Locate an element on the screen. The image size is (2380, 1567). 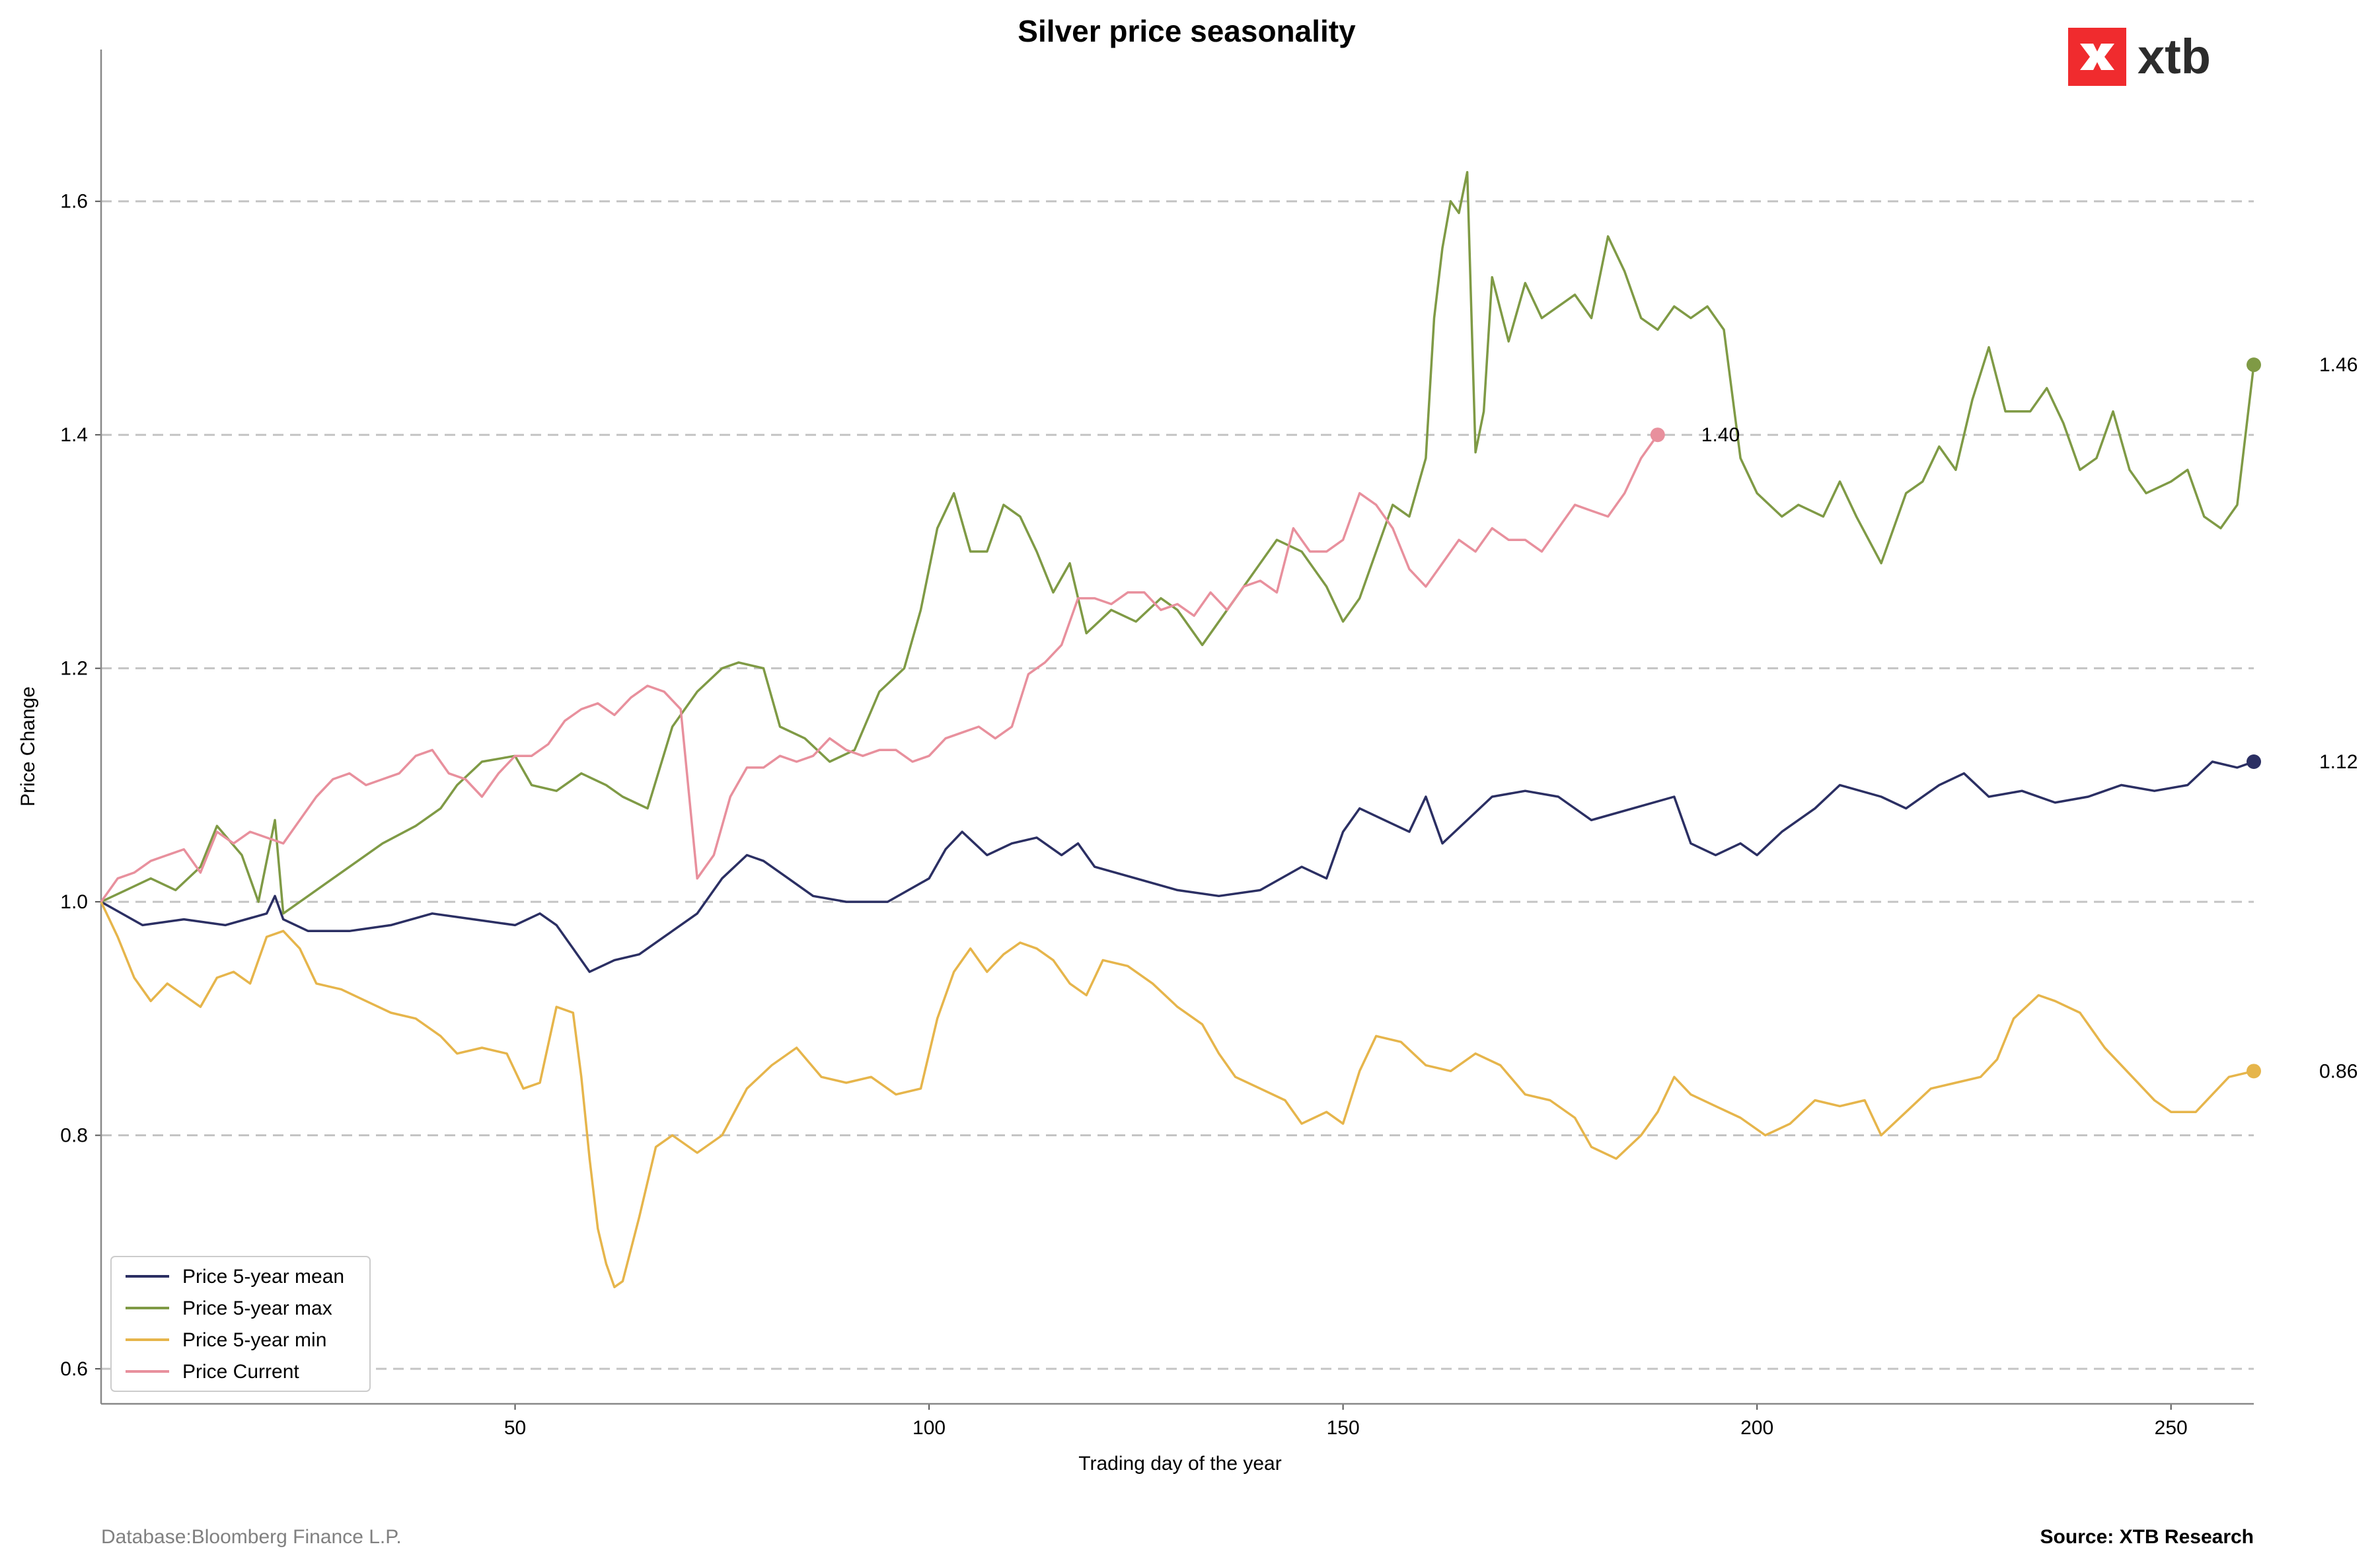
legend-box is located at coordinates (240, 1324).